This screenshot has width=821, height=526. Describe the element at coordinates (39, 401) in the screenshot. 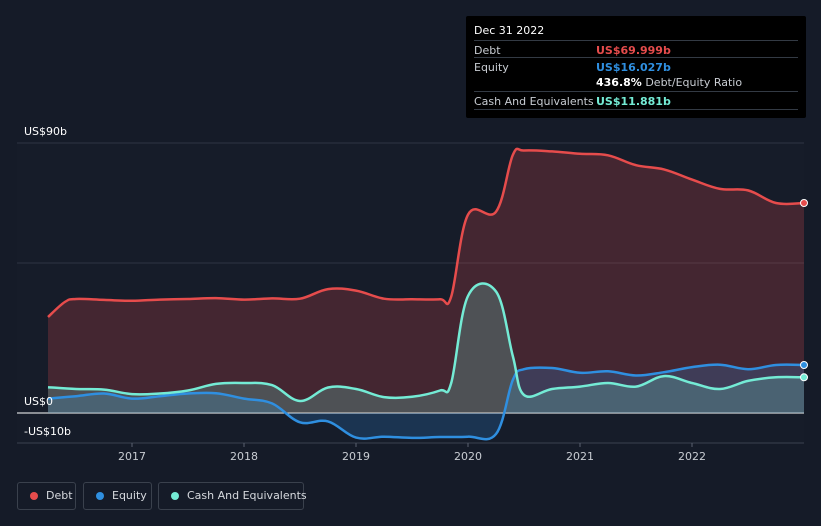

I see `y-label-zero: US$0` at that location.